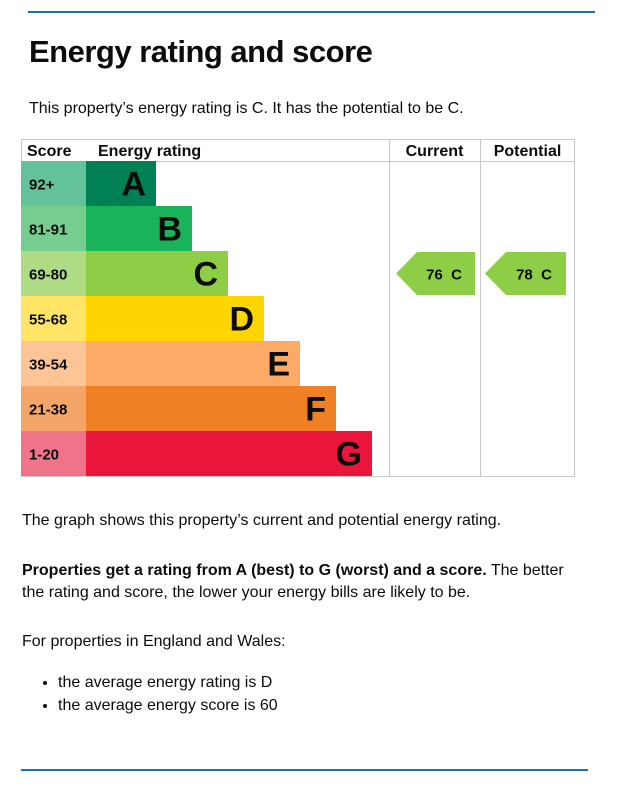 The height and width of the screenshot is (799, 622). What do you see at coordinates (48, 410) in the screenshot?
I see `score-range-f: 21-38` at bounding box center [48, 410].